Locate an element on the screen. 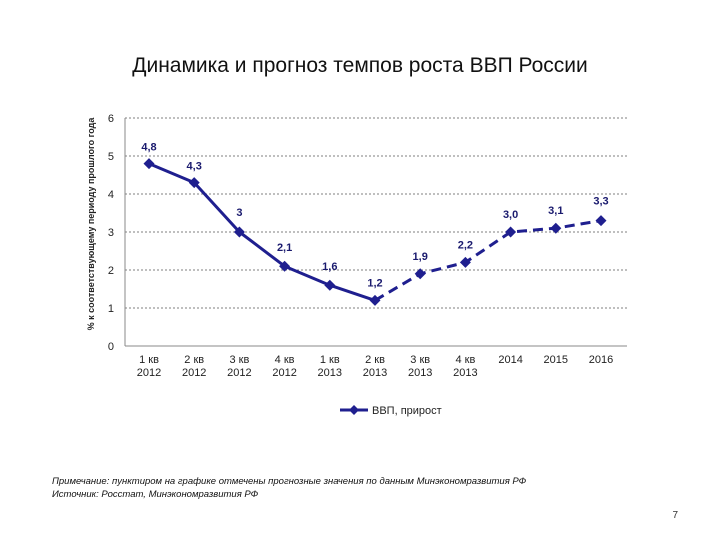 This screenshot has height=540, width=720. y-tick-label: 5 is located at coordinates (111, 157).